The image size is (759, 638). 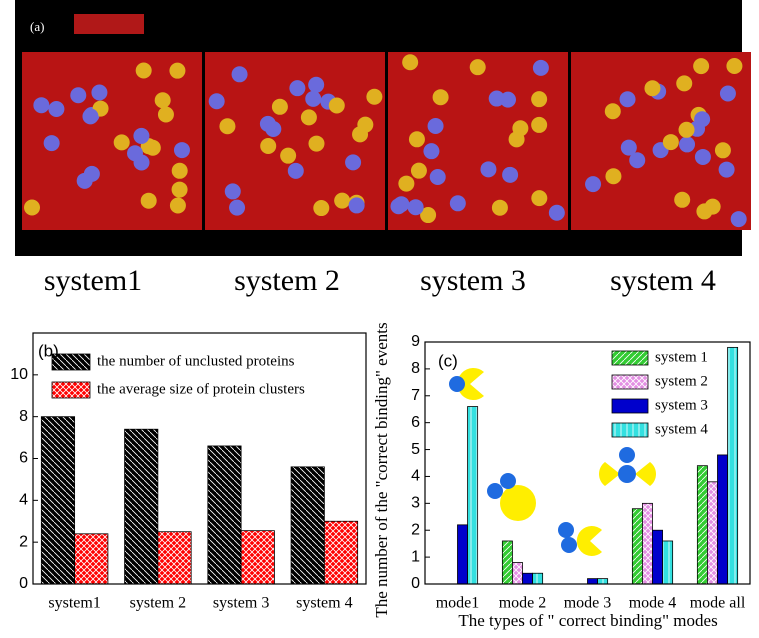 I want to click on x-tick-label: mode all, so click(x=718, y=603).